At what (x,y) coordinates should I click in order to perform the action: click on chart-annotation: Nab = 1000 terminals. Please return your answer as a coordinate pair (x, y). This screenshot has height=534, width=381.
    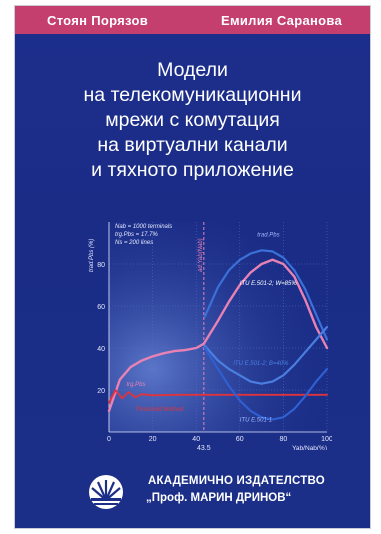
    Looking at the image, I should click on (143, 227).